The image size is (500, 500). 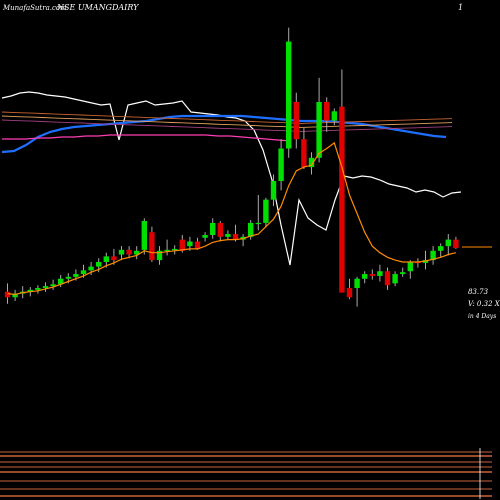 What do you see at coordinates (478, 292) in the screenshot?
I see `price-label: 83.73` at bounding box center [478, 292].